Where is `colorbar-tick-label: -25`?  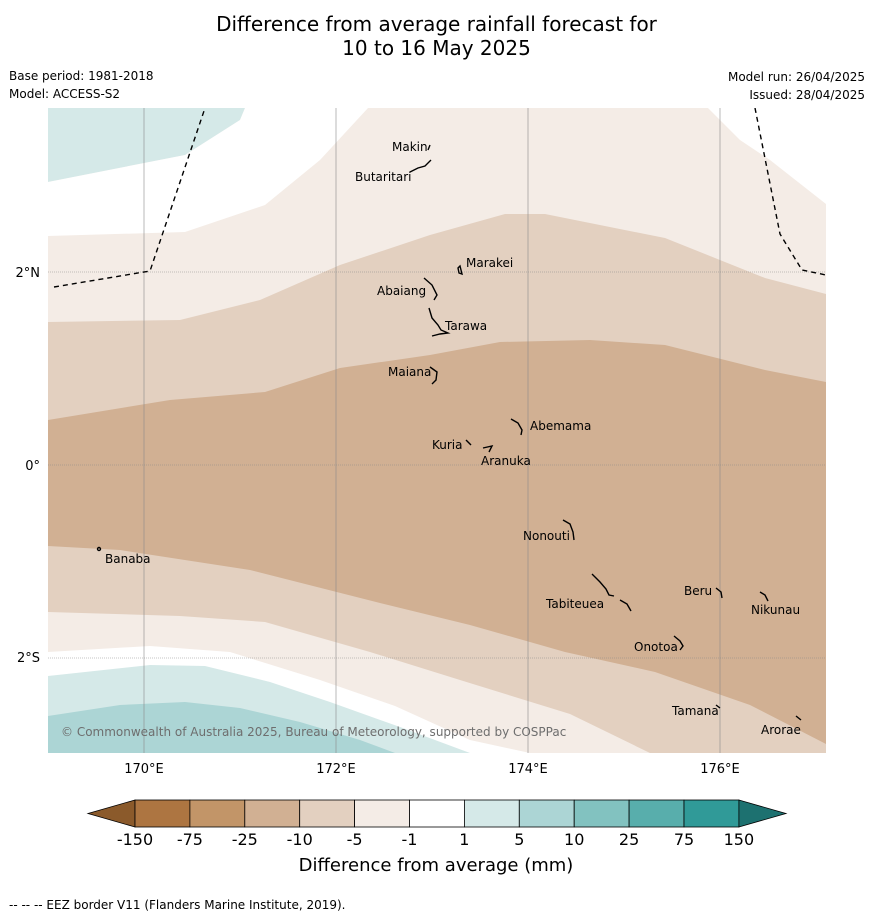 colorbar-tick-label: -25 is located at coordinates (245, 839).